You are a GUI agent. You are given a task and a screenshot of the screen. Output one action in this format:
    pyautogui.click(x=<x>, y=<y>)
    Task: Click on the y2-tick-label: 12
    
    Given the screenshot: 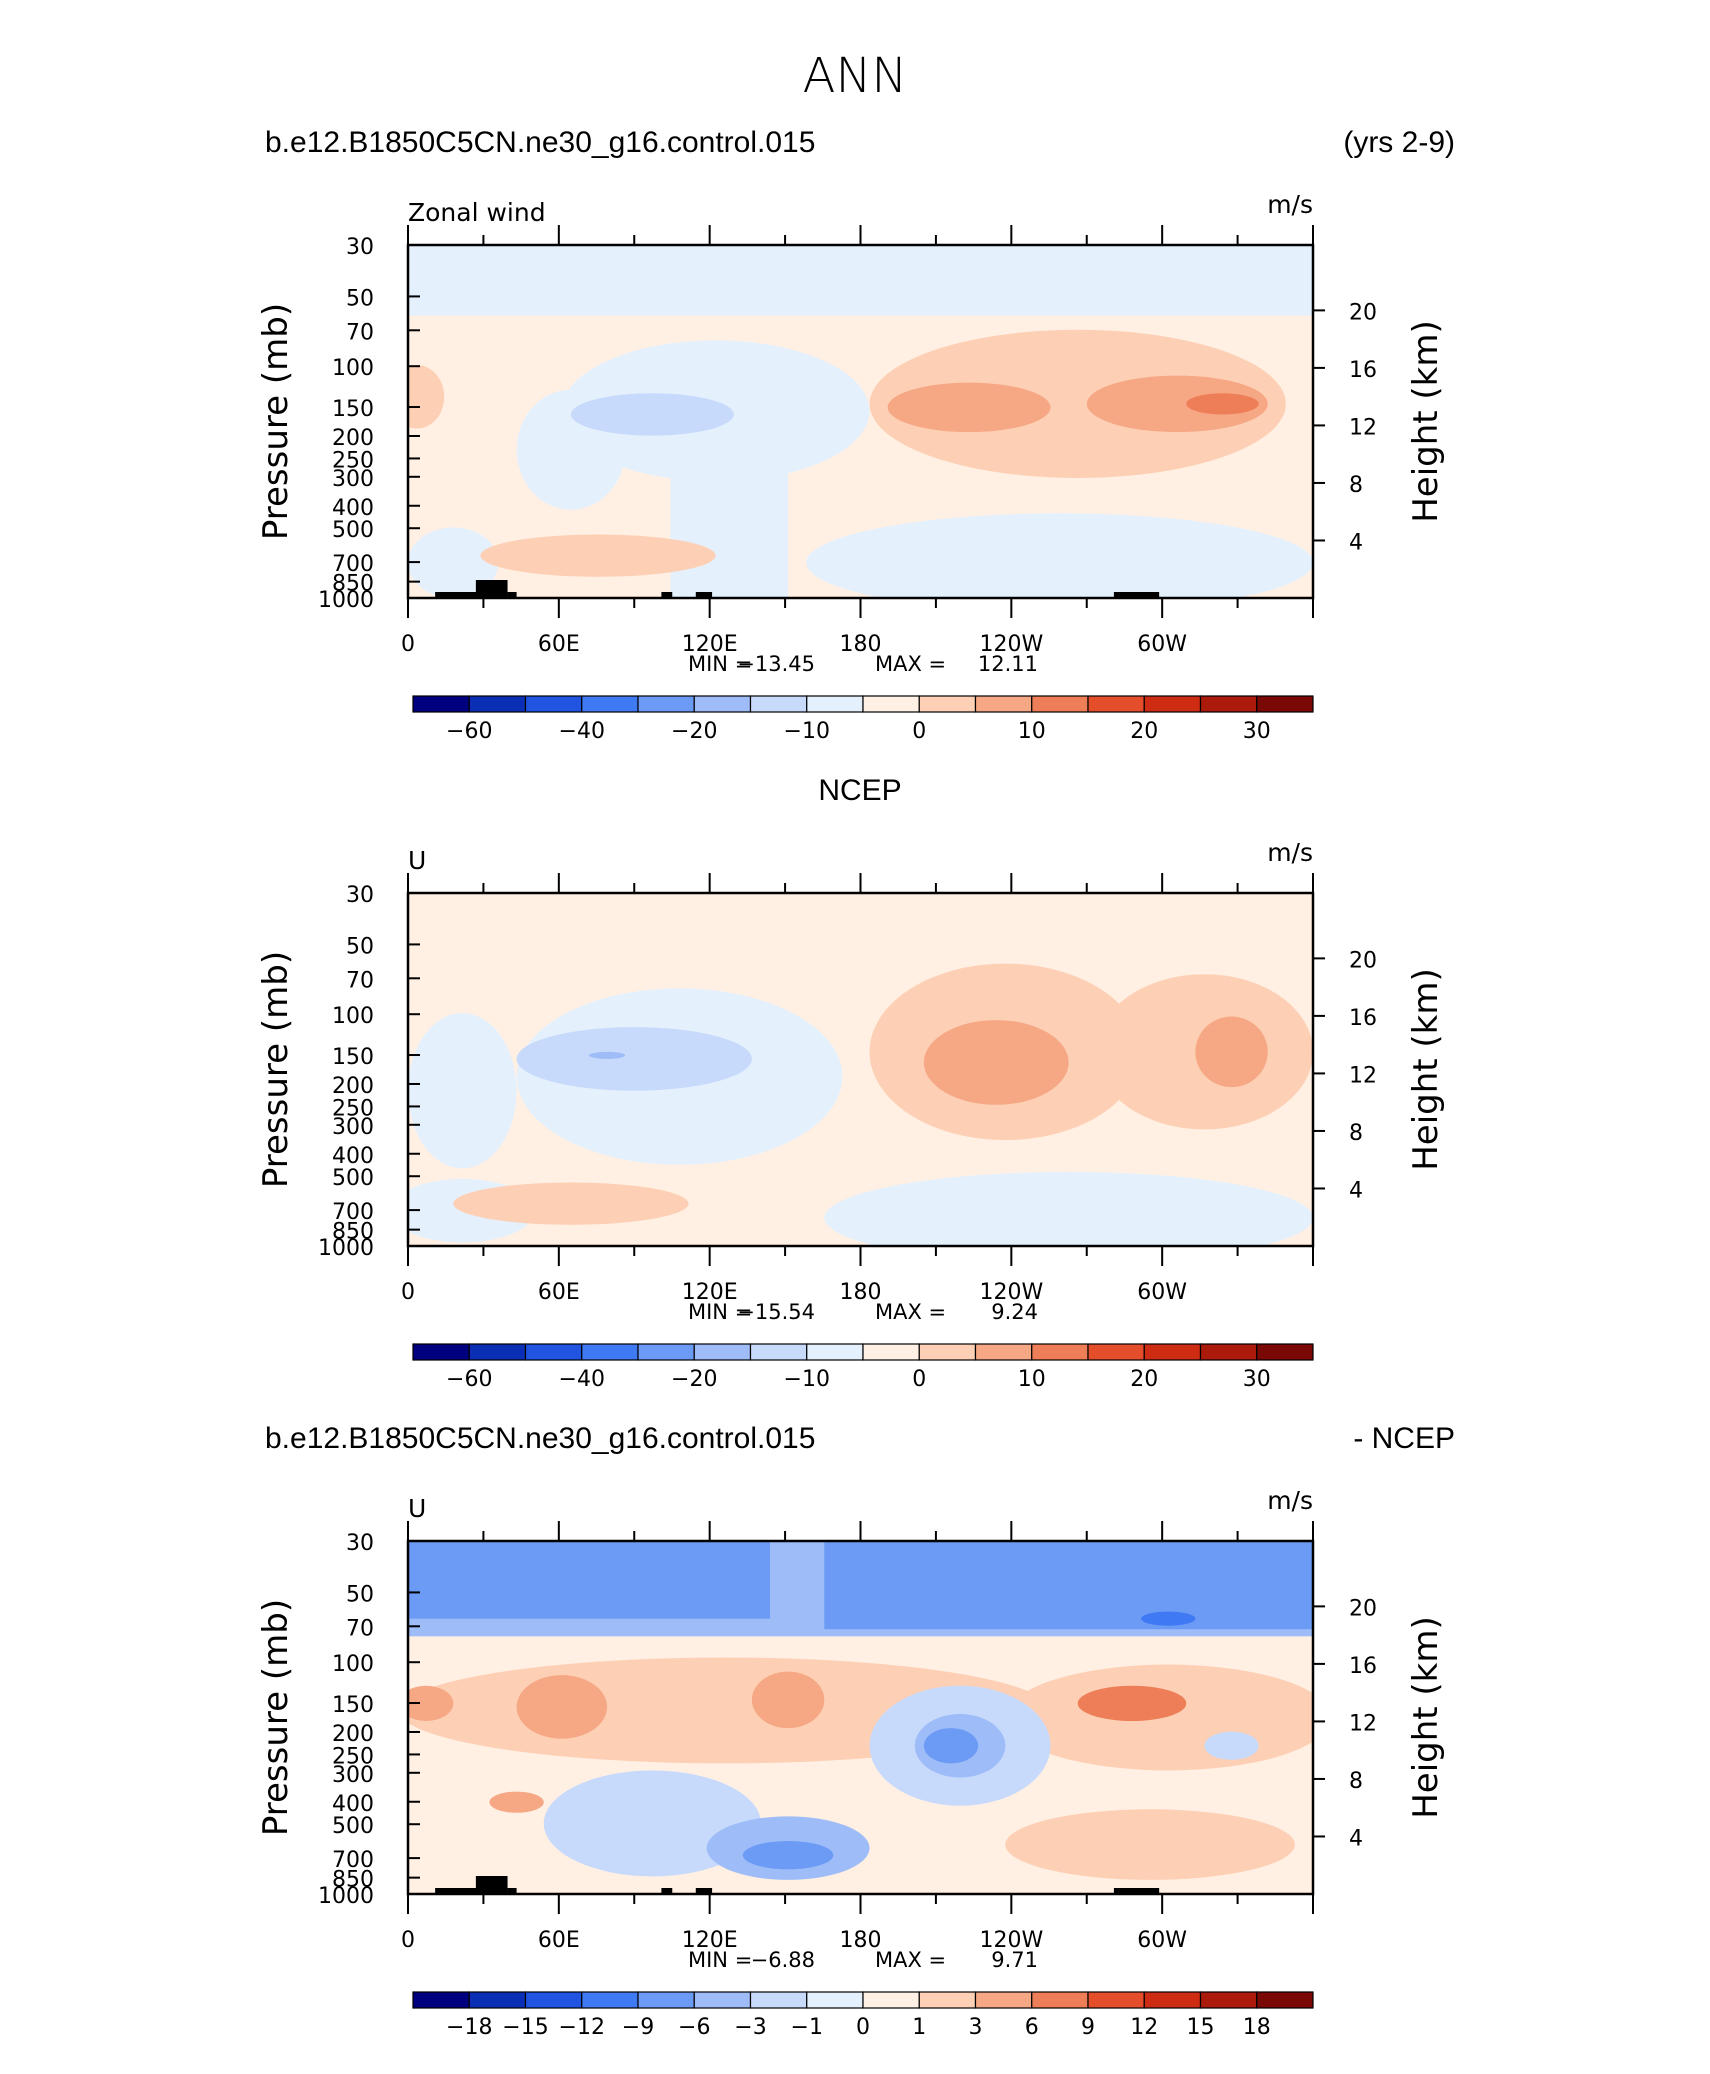 What is the action you would take?
    pyautogui.click(x=1363, y=427)
    